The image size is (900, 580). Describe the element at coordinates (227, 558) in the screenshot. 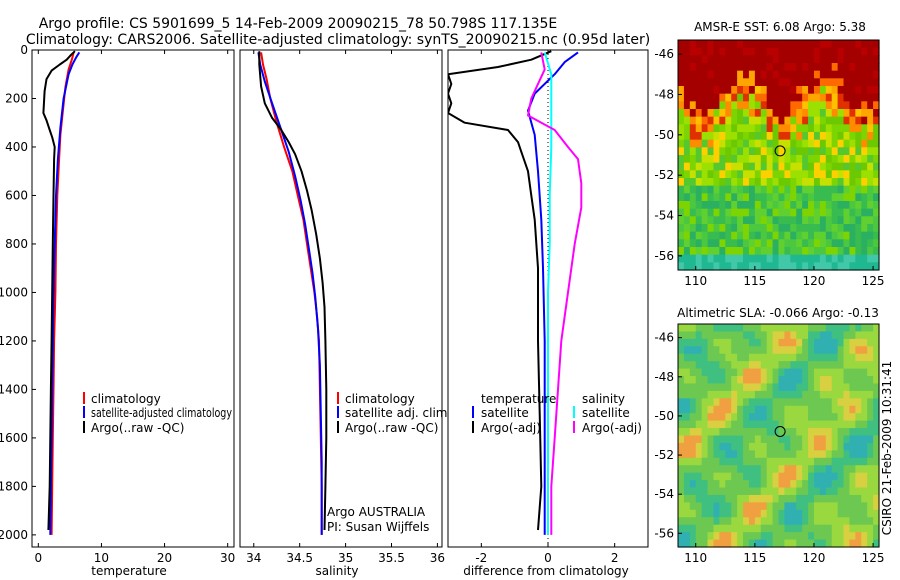

I see `temperature-xtick-label: 30` at that location.